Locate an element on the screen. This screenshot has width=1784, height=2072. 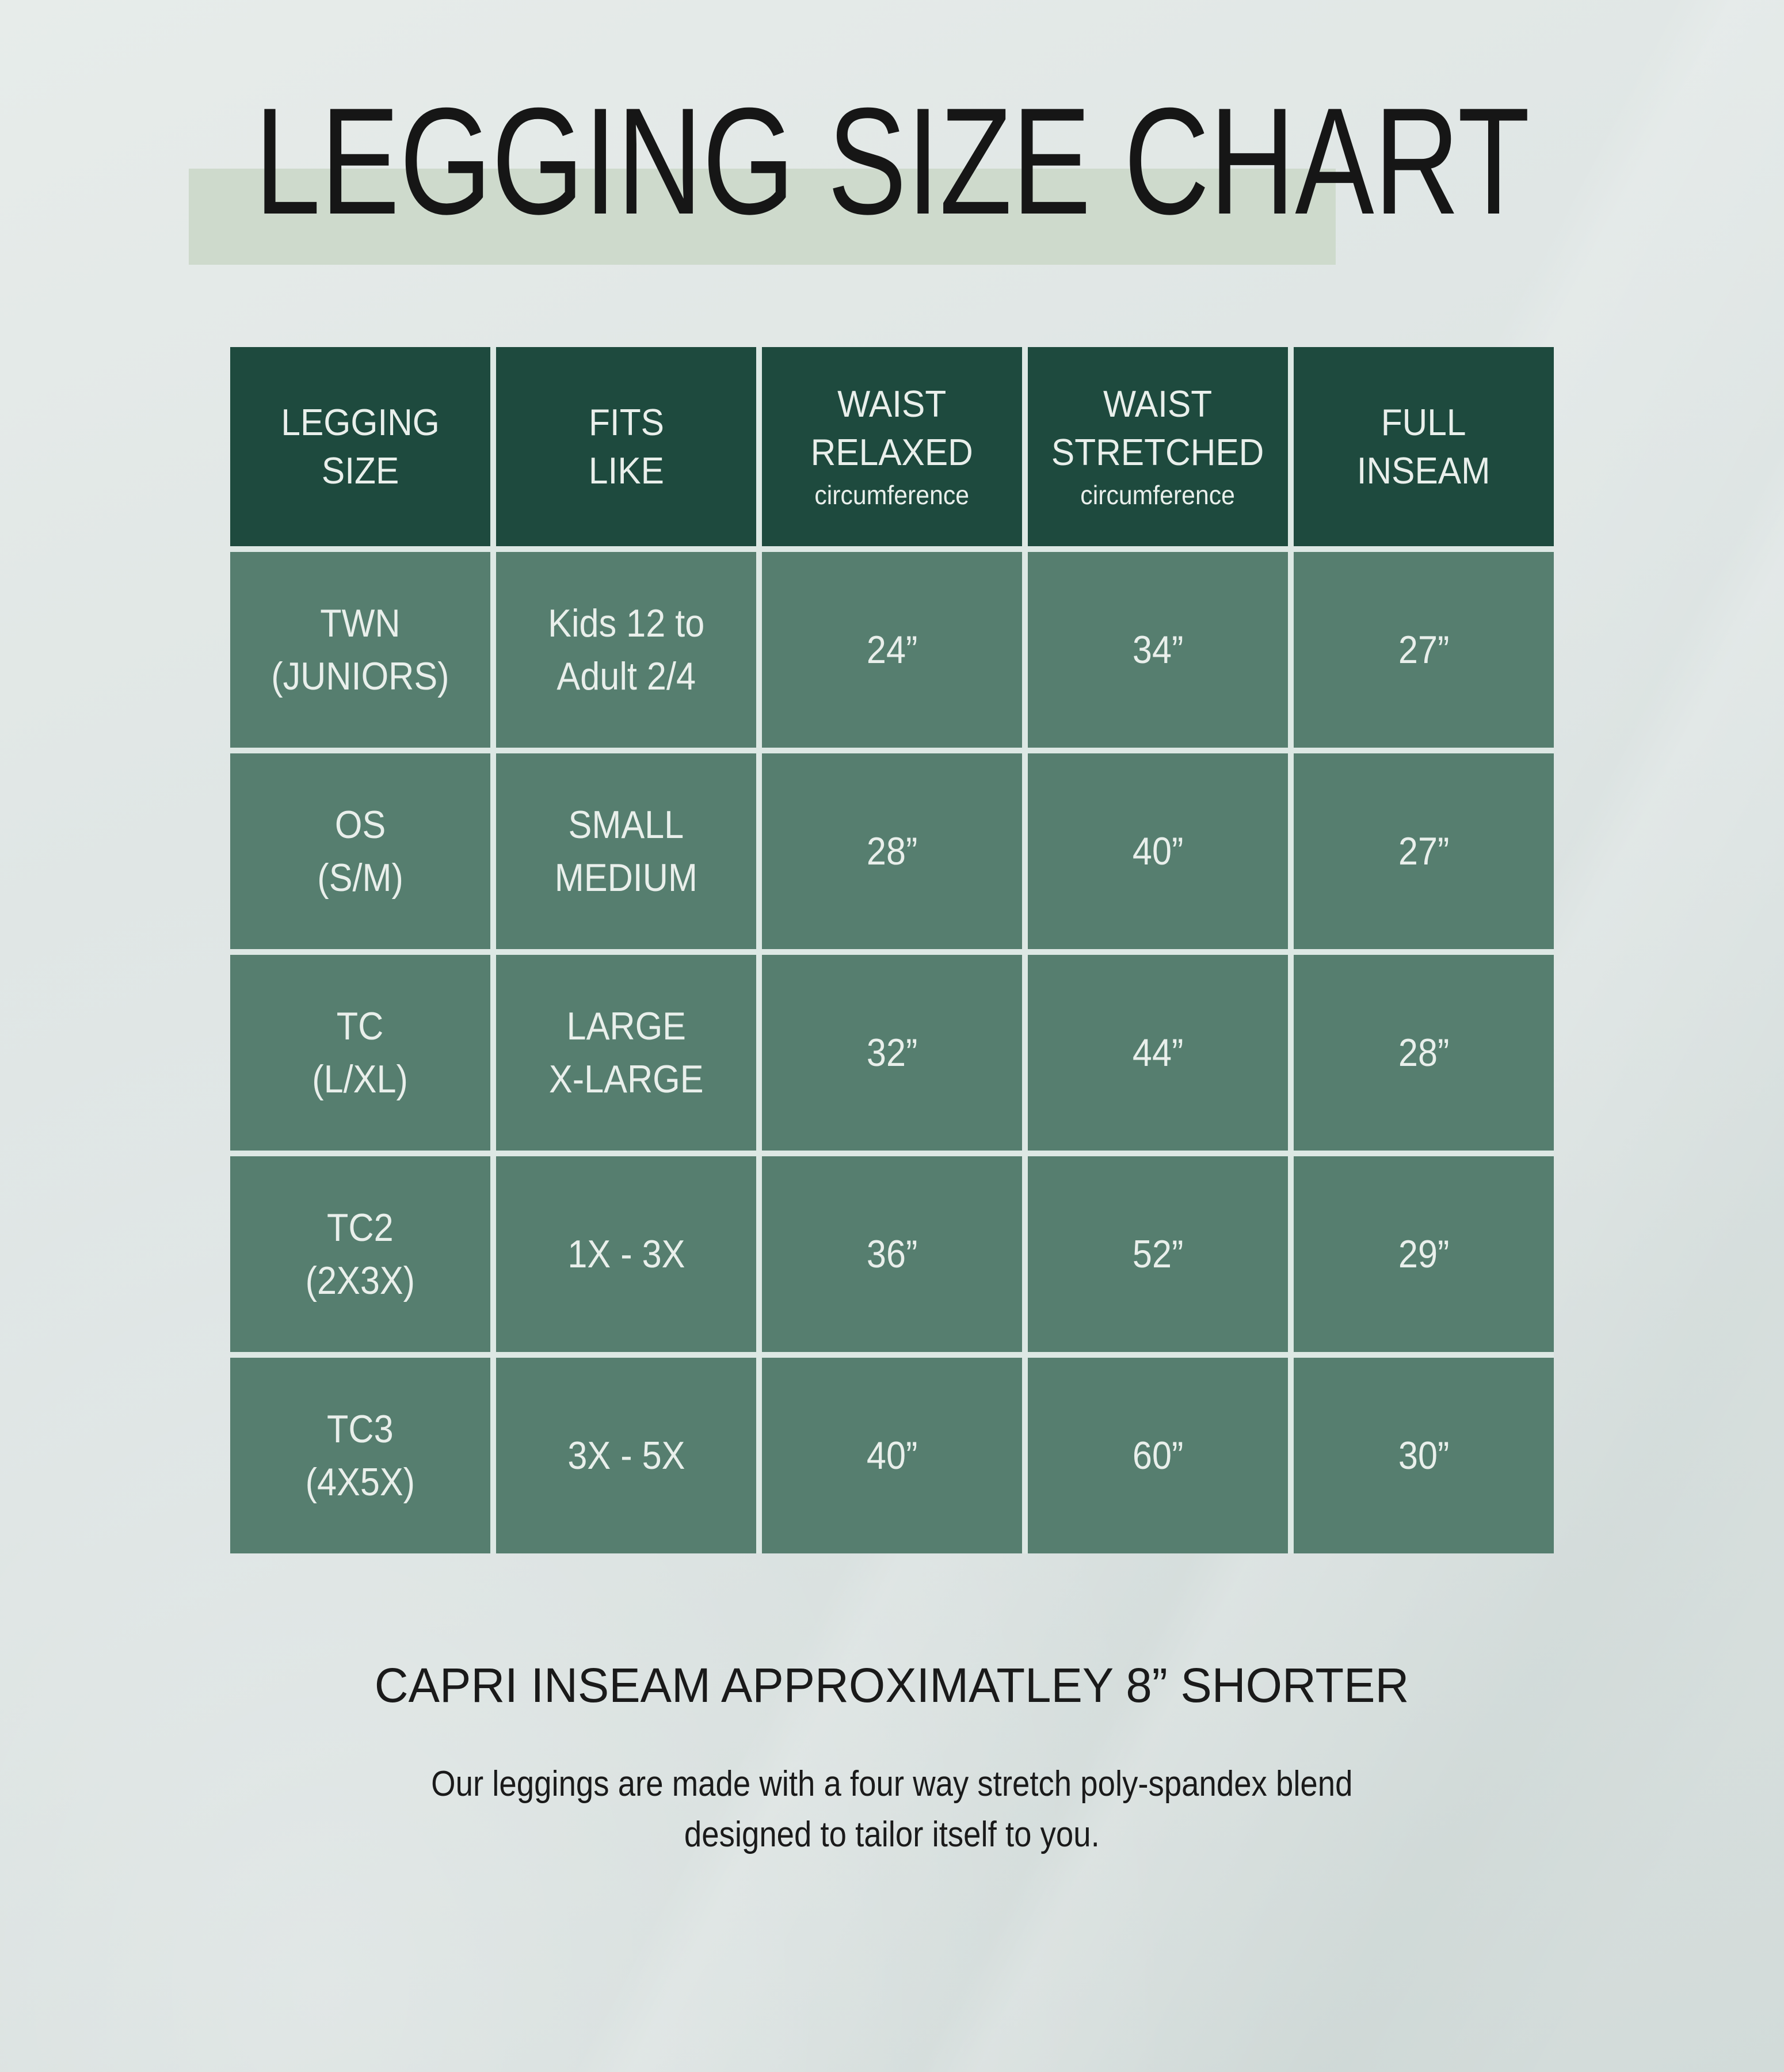
page-title: LEGGING SIZE CHART is located at coordinates (892, 161).